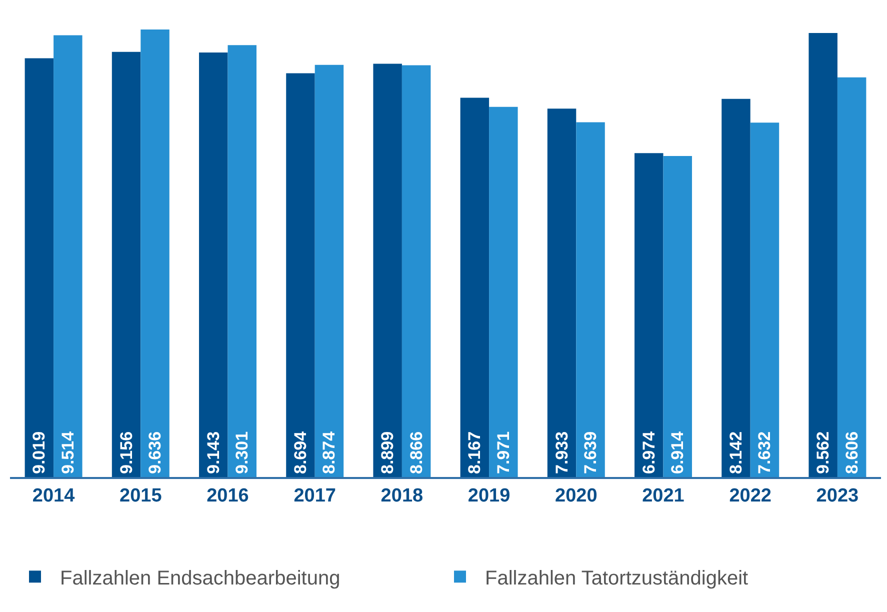 This screenshot has height=612, width=887. Describe the element at coordinates (503, 452) in the screenshot. I see `data-label: 7.971` at that location.